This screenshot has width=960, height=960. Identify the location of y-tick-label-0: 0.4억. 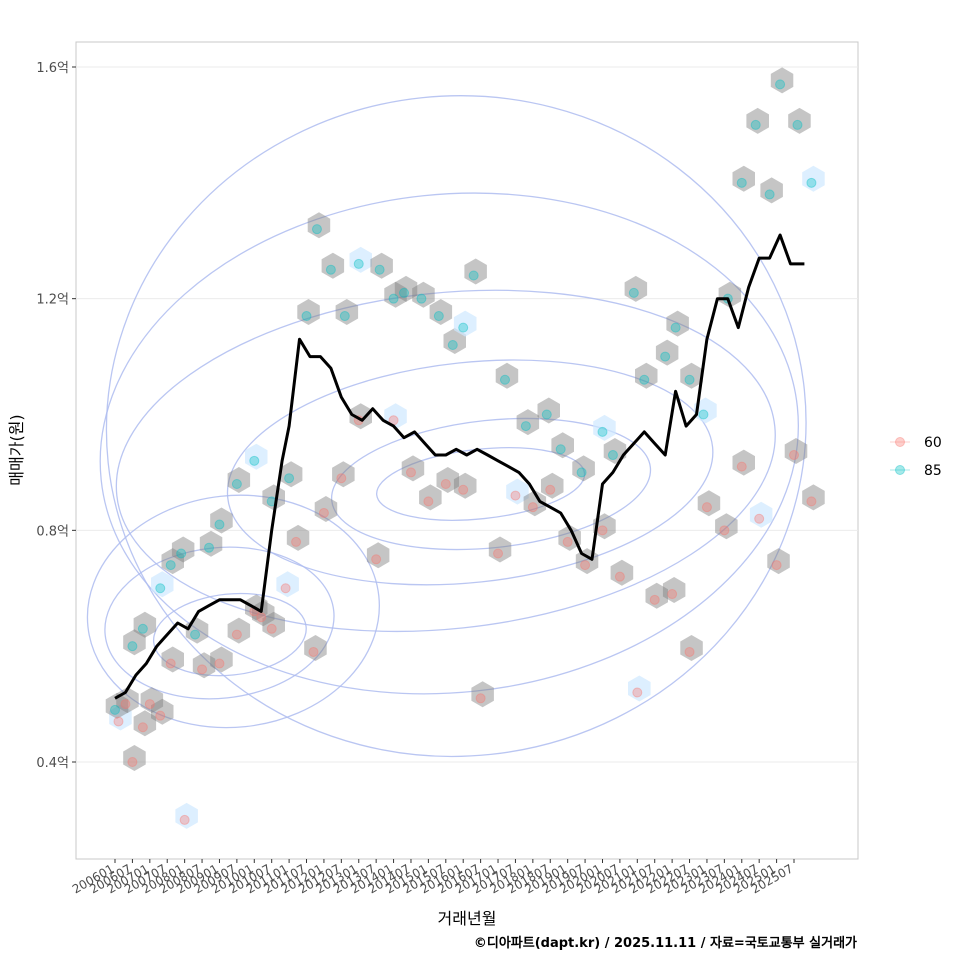
(52, 763).